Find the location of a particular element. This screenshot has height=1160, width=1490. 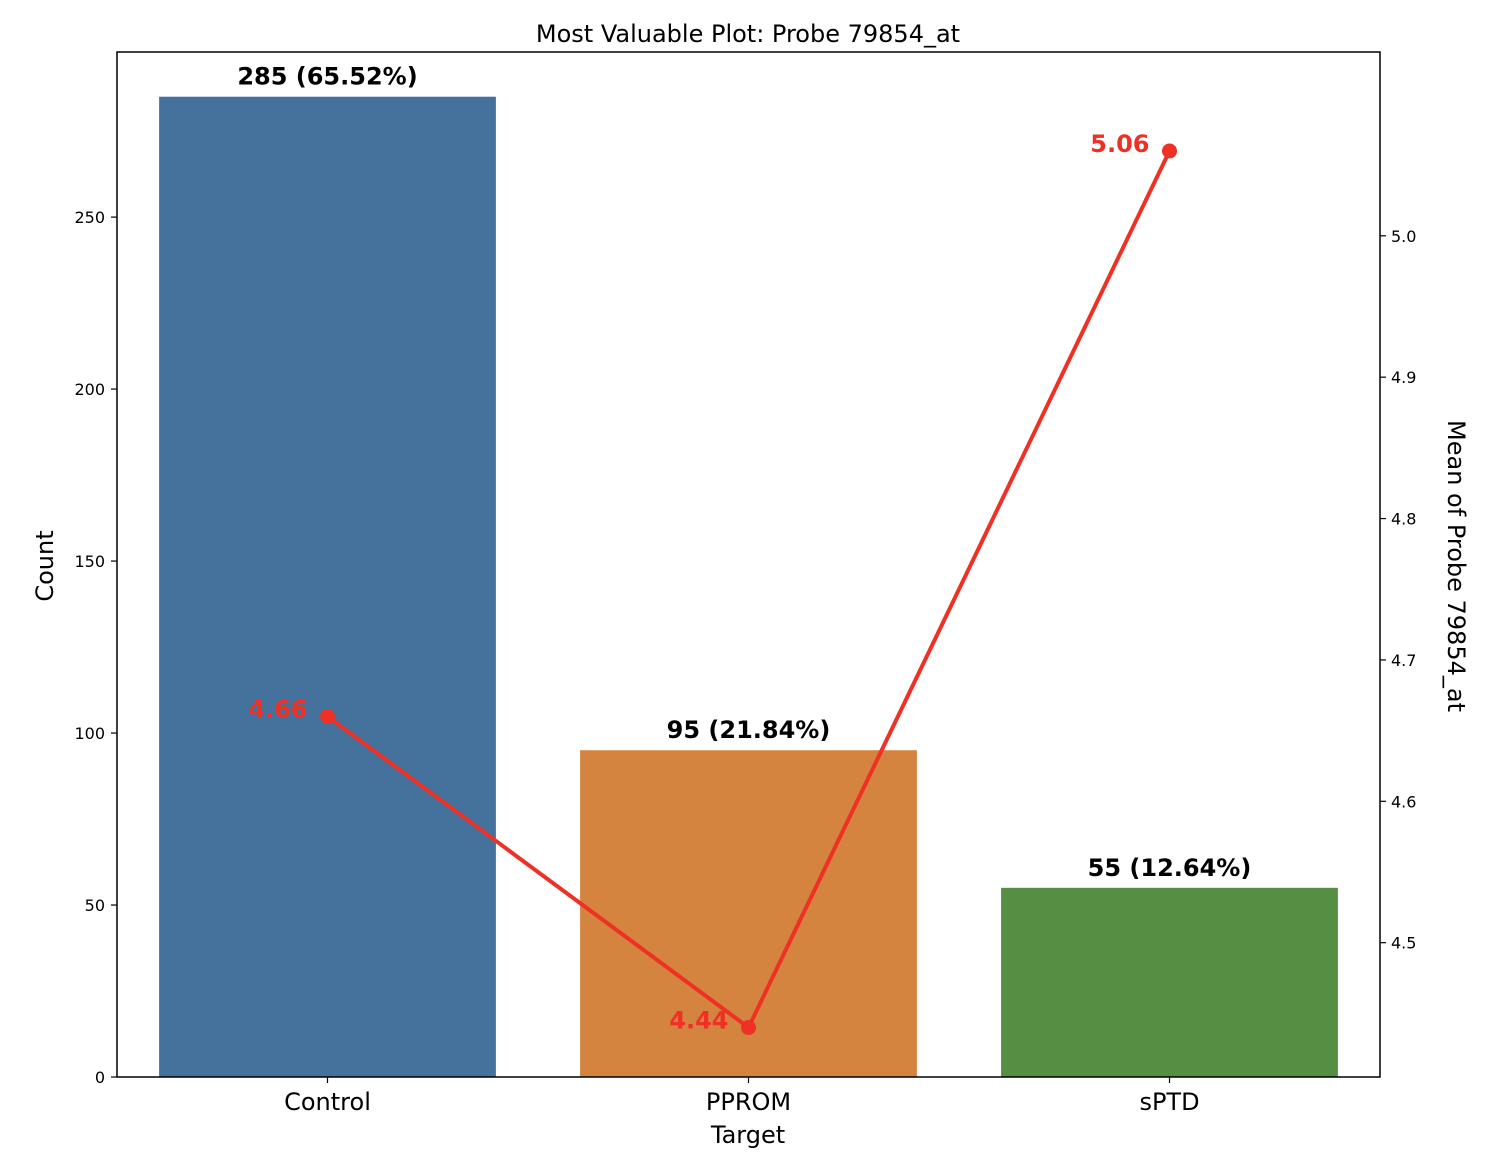

chart-title: Most Valuable Plot: Probe 79854_at is located at coordinates (748, 34).